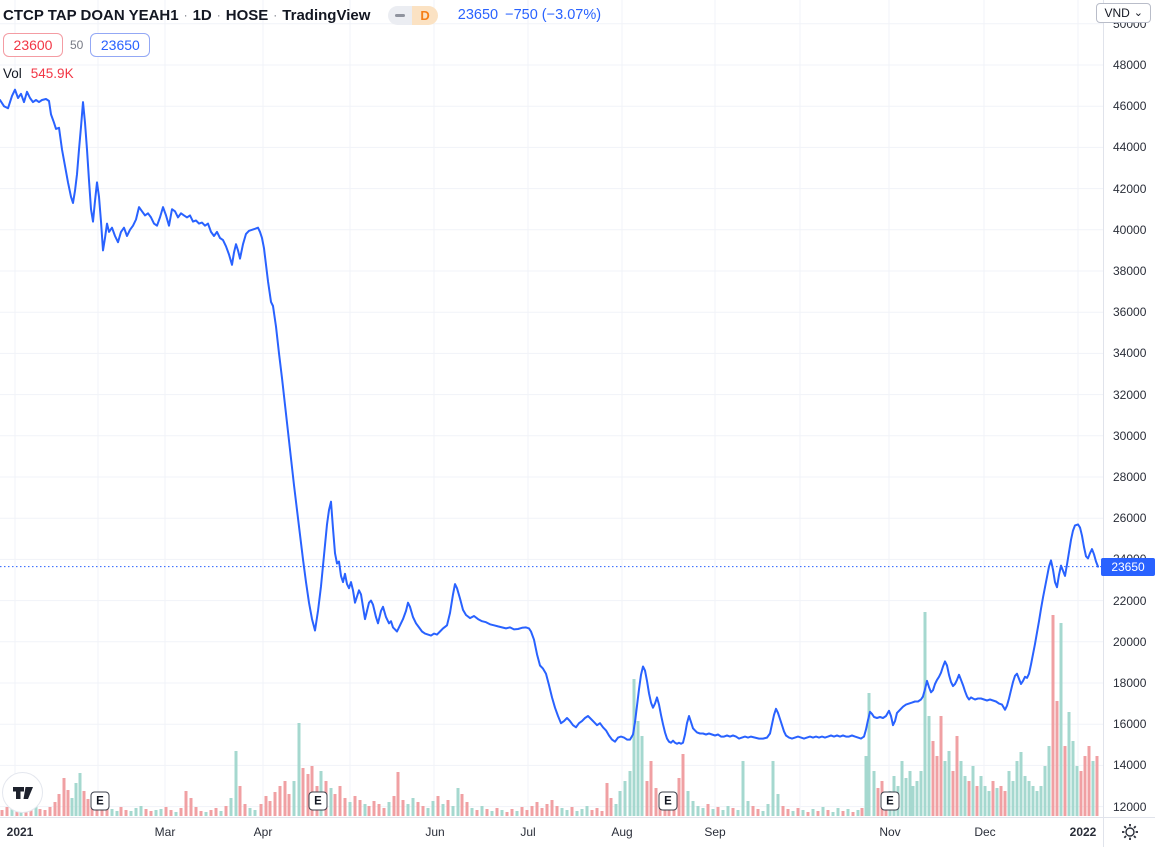 This screenshot has width=1155, height=847. Describe the element at coordinates (478, 15) in the screenshot. I see `last-price-value: 23650` at that location.